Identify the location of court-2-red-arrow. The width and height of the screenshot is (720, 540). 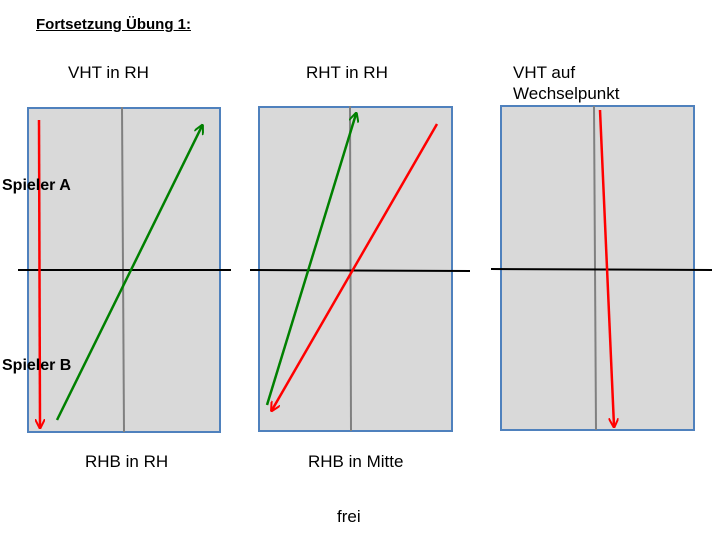
(355, 266).